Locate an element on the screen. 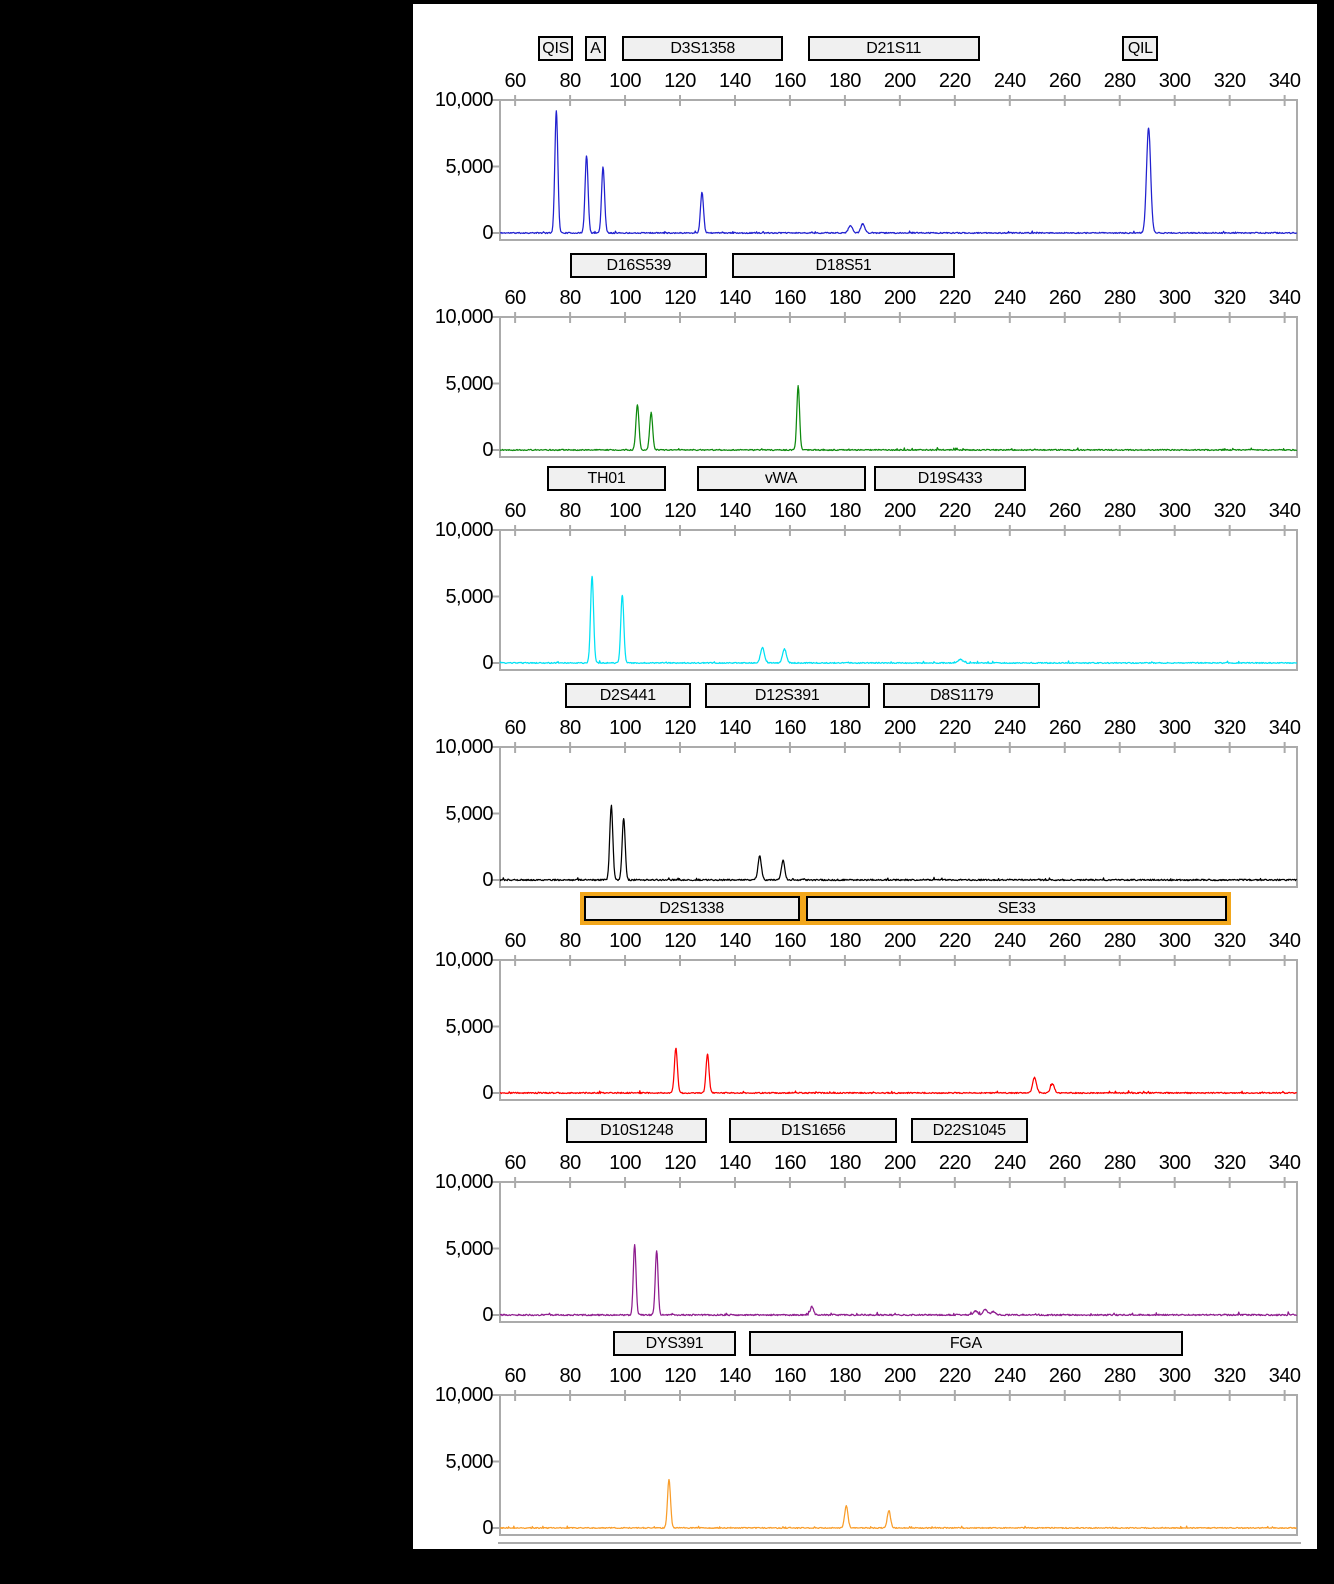 The width and height of the screenshot is (1334, 1584). marker-label-D10S1248: D10S1248 is located at coordinates (636, 1130).